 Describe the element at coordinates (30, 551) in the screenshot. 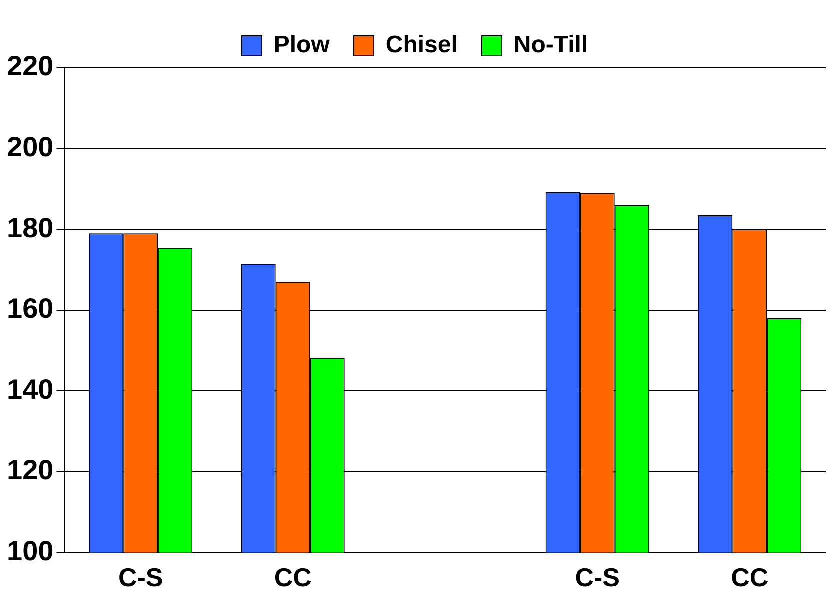

I see `y-tick-label: 100` at that location.